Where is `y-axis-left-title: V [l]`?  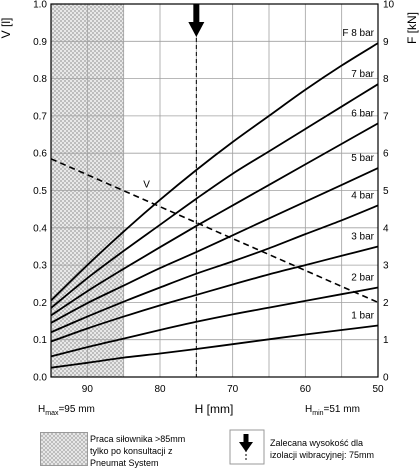 y-axis-left-title: V [l] is located at coordinates (6, 28).